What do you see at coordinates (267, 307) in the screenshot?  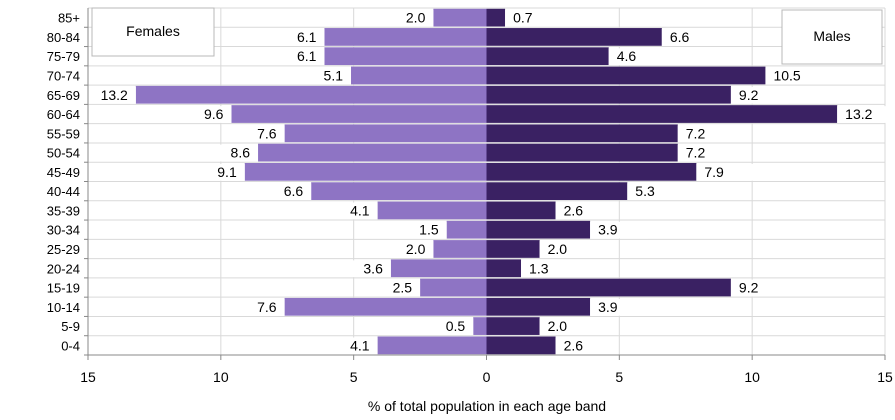 I see `data-label-female: 7.6` at bounding box center [267, 307].